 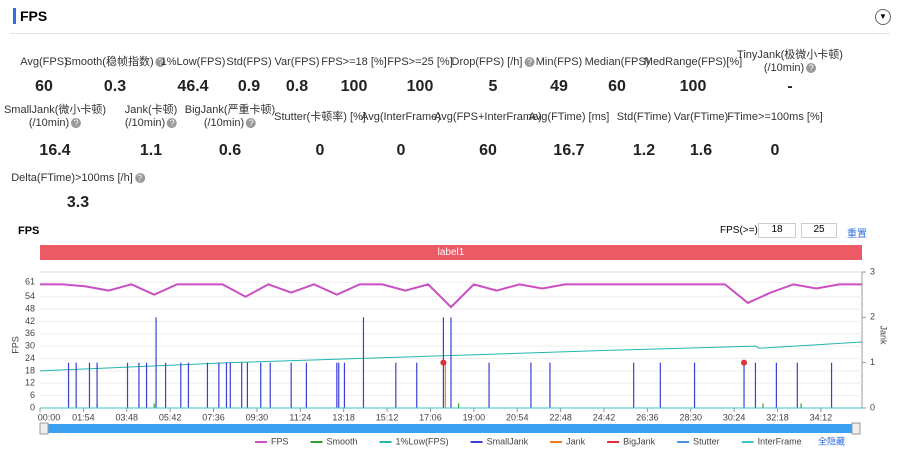 What do you see at coordinates (450, 428) in the screenshot?
I see `range-slider` at bounding box center [450, 428].